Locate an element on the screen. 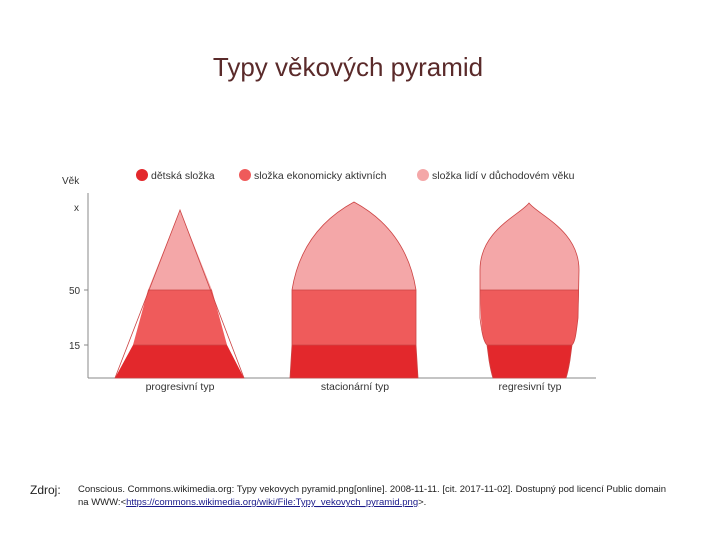  y-tick-label: 50 is located at coordinates (75, 291).